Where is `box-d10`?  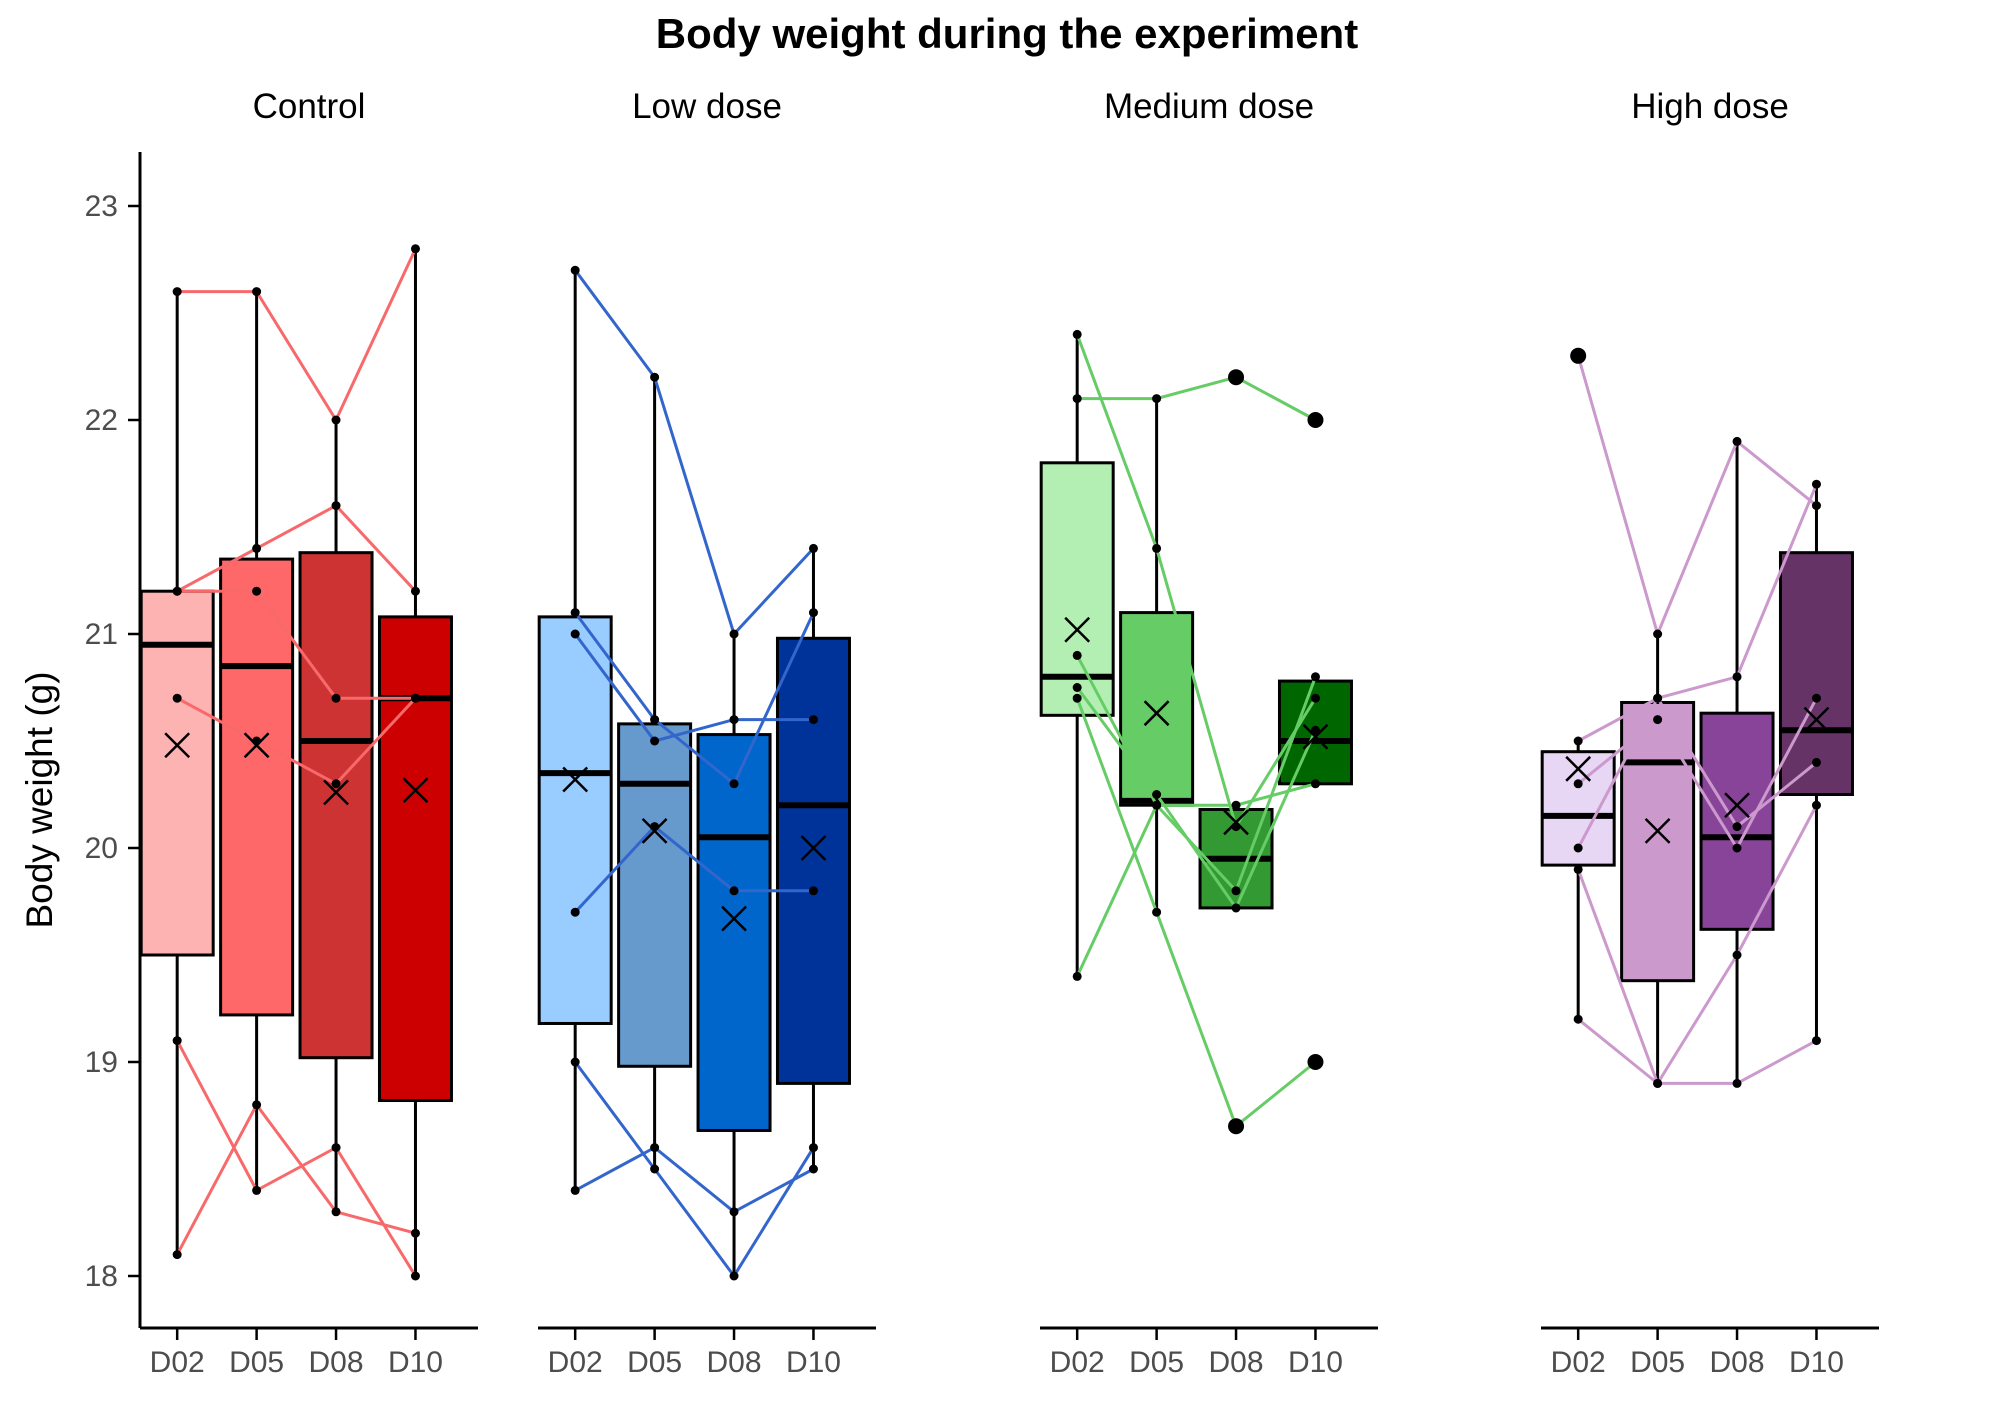 box-d10 is located at coordinates (1816, 762).